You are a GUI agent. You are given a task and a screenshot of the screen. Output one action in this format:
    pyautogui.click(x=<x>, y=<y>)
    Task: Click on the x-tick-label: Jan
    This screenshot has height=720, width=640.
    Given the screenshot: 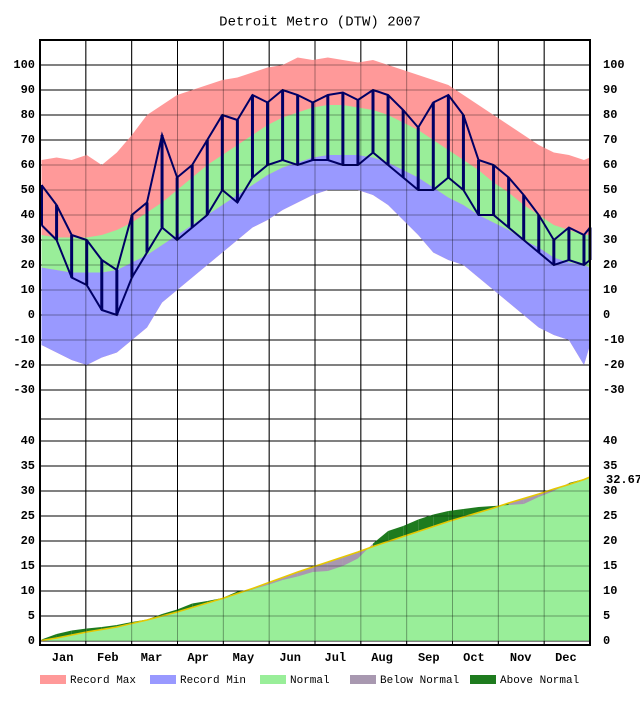 What is the action you would take?
    pyautogui.click(x=63, y=658)
    